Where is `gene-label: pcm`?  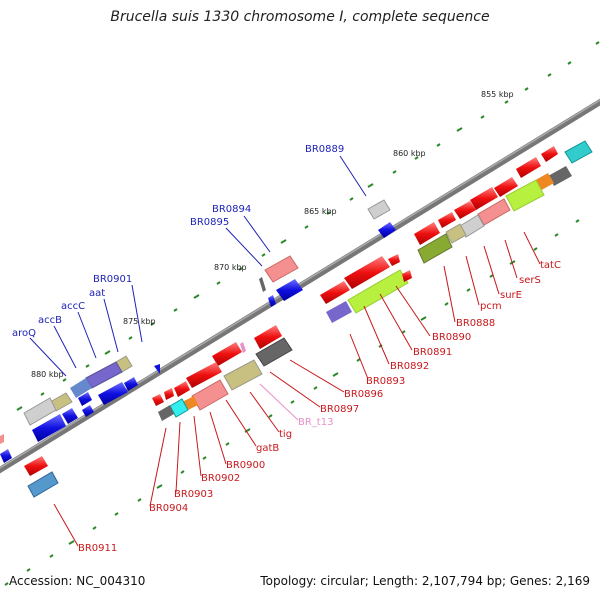 gene-label: pcm is located at coordinates (491, 306).